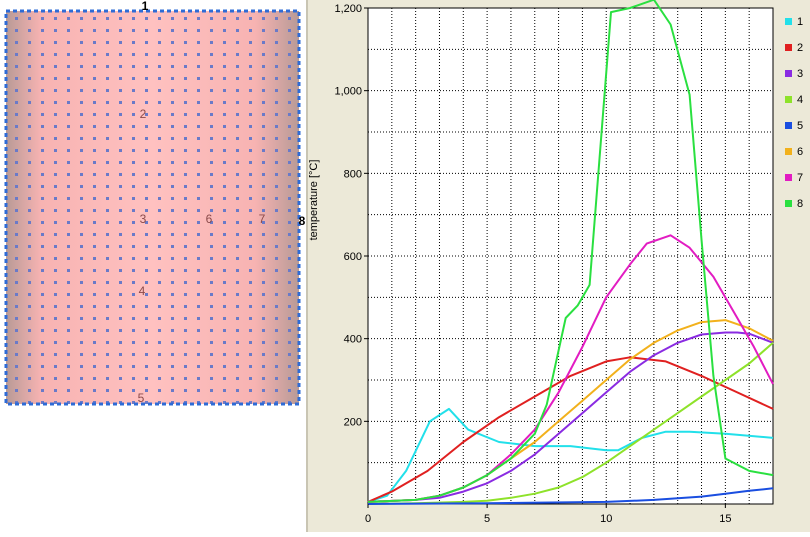 Image resolution: width=810 pixels, height=537 pixels. What do you see at coordinates (353, 174) in the screenshot?
I see `y-tick-label: 800` at bounding box center [353, 174].